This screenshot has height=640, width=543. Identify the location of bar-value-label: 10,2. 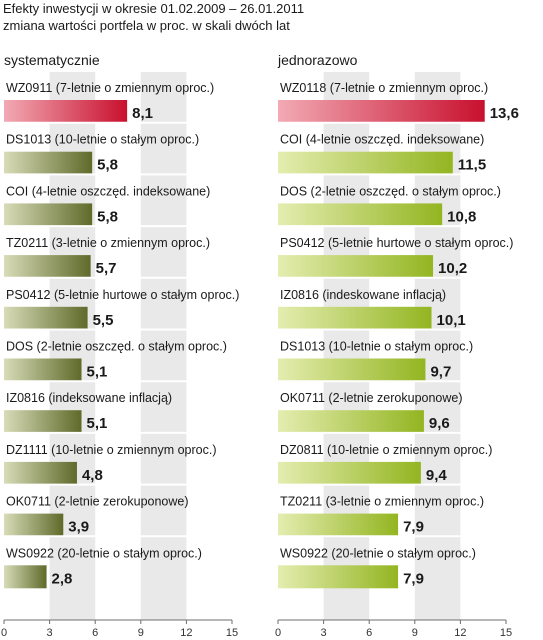
(452, 268).